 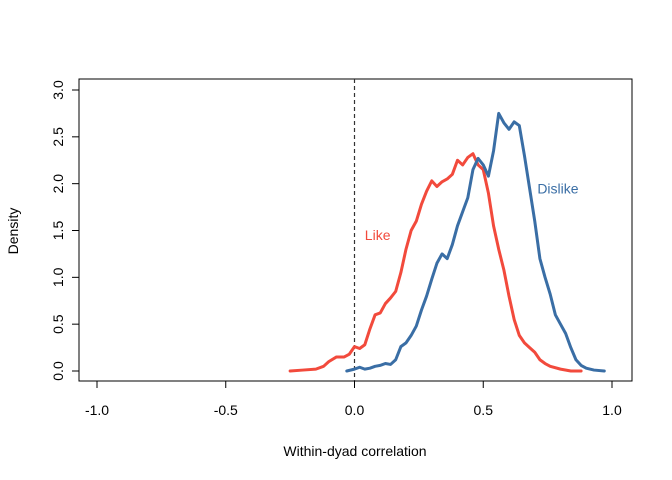 What do you see at coordinates (58, 231) in the screenshot?
I see `y-tick-label: 1.5` at bounding box center [58, 231].